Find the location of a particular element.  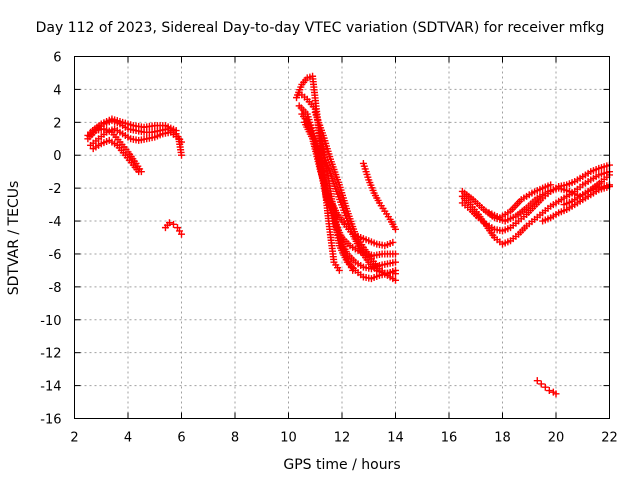

x-tick-label: 22 is located at coordinates (609, 438).